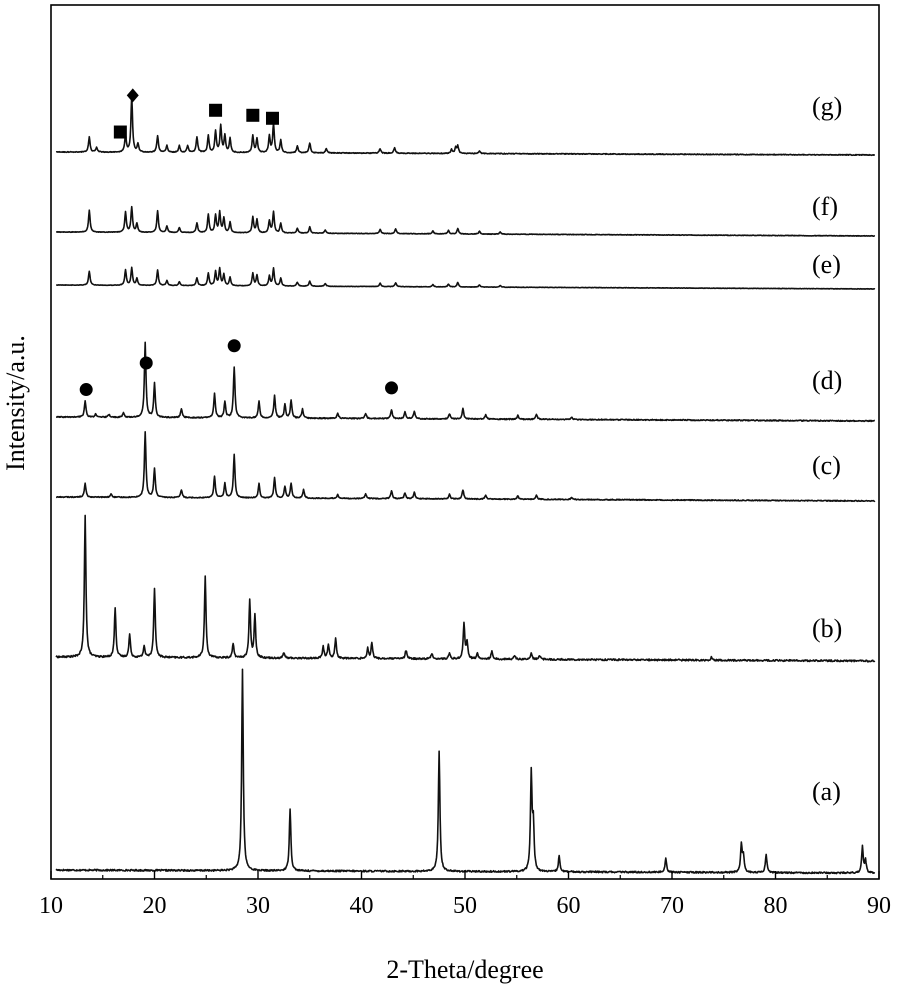  What do you see at coordinates (465, 382) in the screenshot?
I see `series-line-d` at bounding box center [465, 382].